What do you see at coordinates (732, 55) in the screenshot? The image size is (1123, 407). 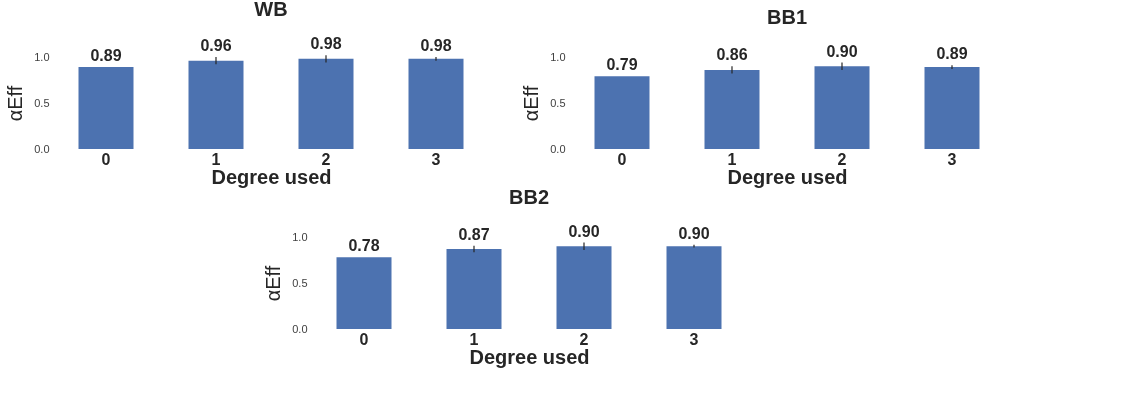 I see `data-label: 0.86` at bounding box center [732, 55].